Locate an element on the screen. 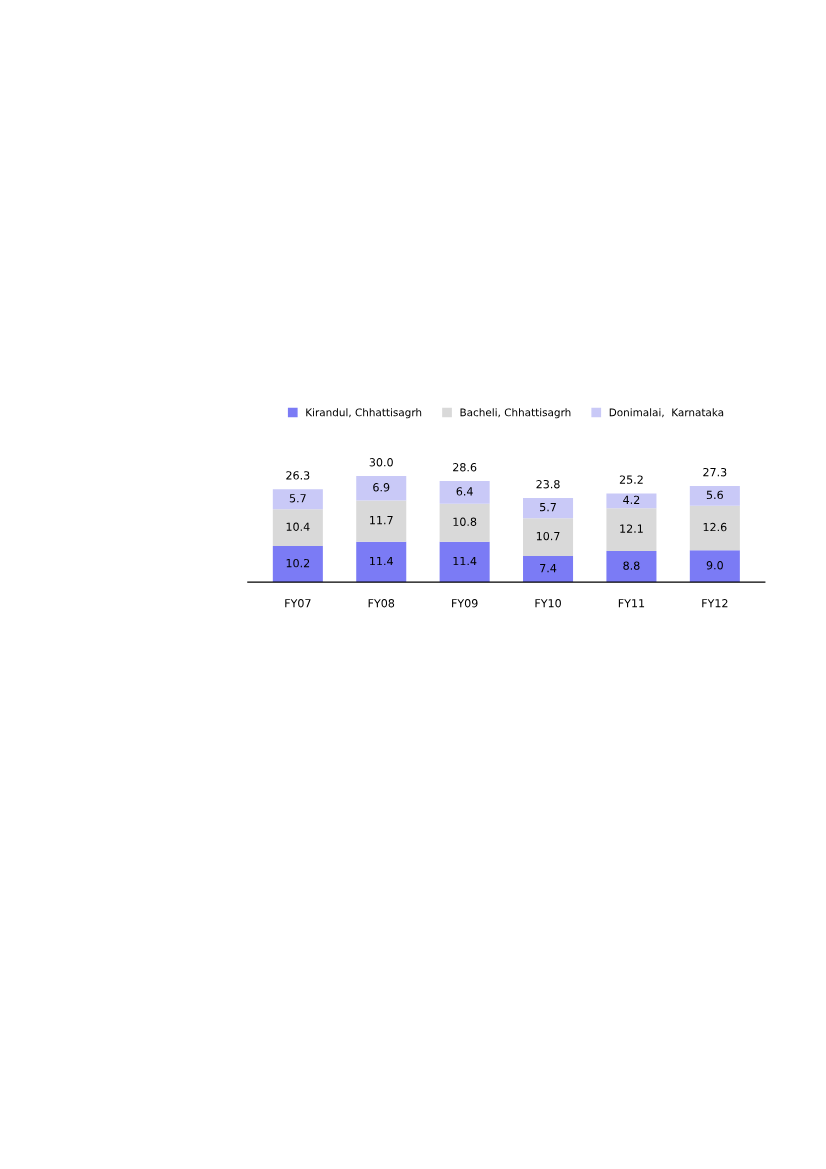  data-label: 9.0 is located at coordinates (714, 565).